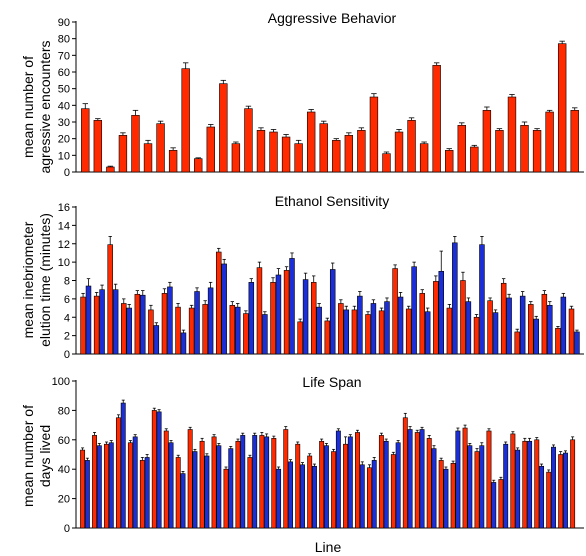  Describe the element at coordinates (67, 337) in the screenshot. I see `panel-2-y-tick-label: 2` at that location.